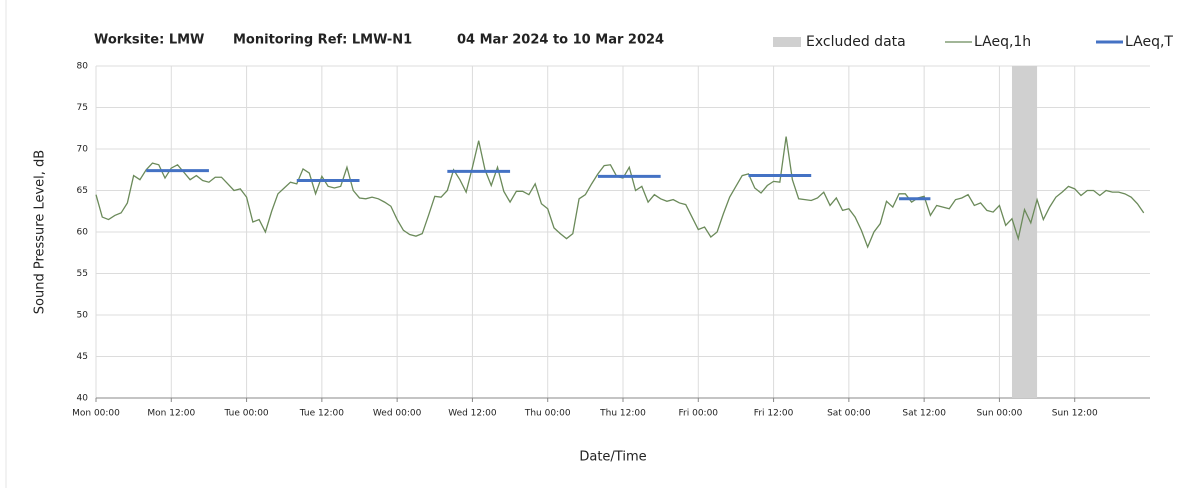 The image size is (1203, 492). Describe the element at coordinates (171, 414) in the screenshot. I see `x-tick-label: Mon 12:00` at that location.